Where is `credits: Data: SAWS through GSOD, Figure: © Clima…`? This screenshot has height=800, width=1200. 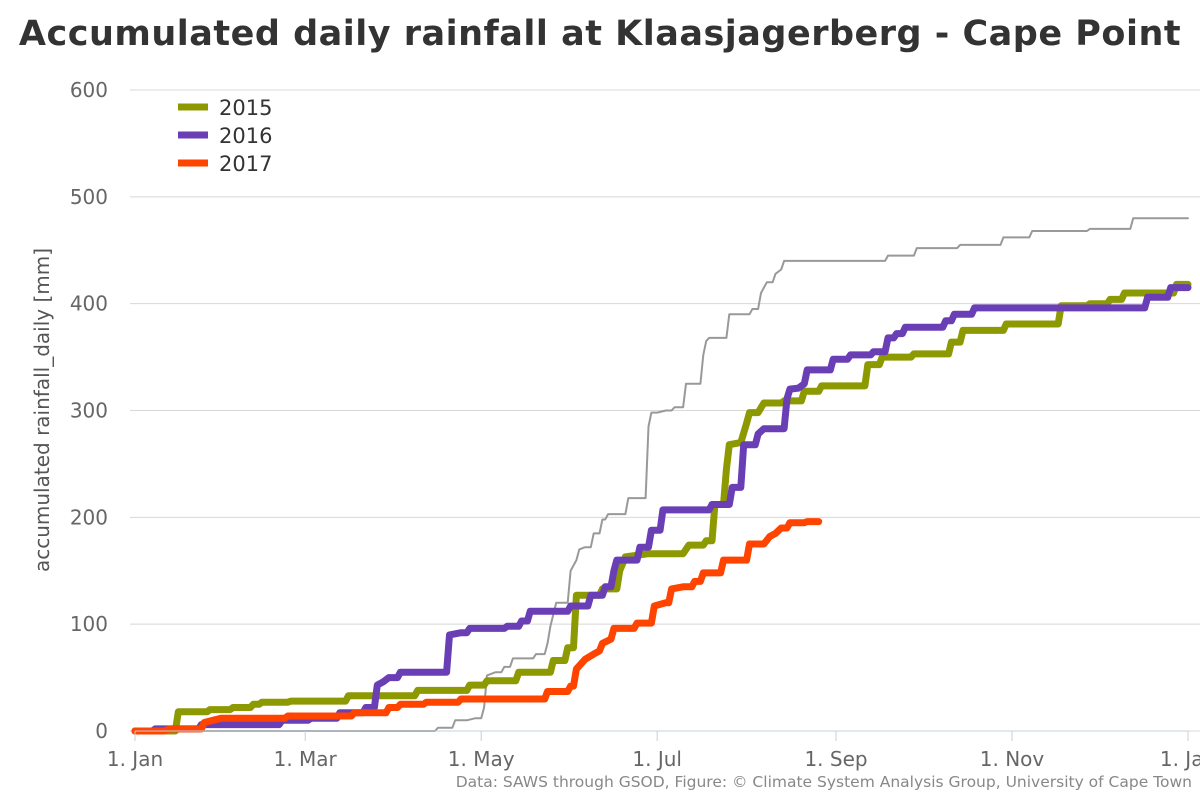 credits: Data: SAWS through GSOD, Figure: © Clima… is located at coordinates (823, 782).